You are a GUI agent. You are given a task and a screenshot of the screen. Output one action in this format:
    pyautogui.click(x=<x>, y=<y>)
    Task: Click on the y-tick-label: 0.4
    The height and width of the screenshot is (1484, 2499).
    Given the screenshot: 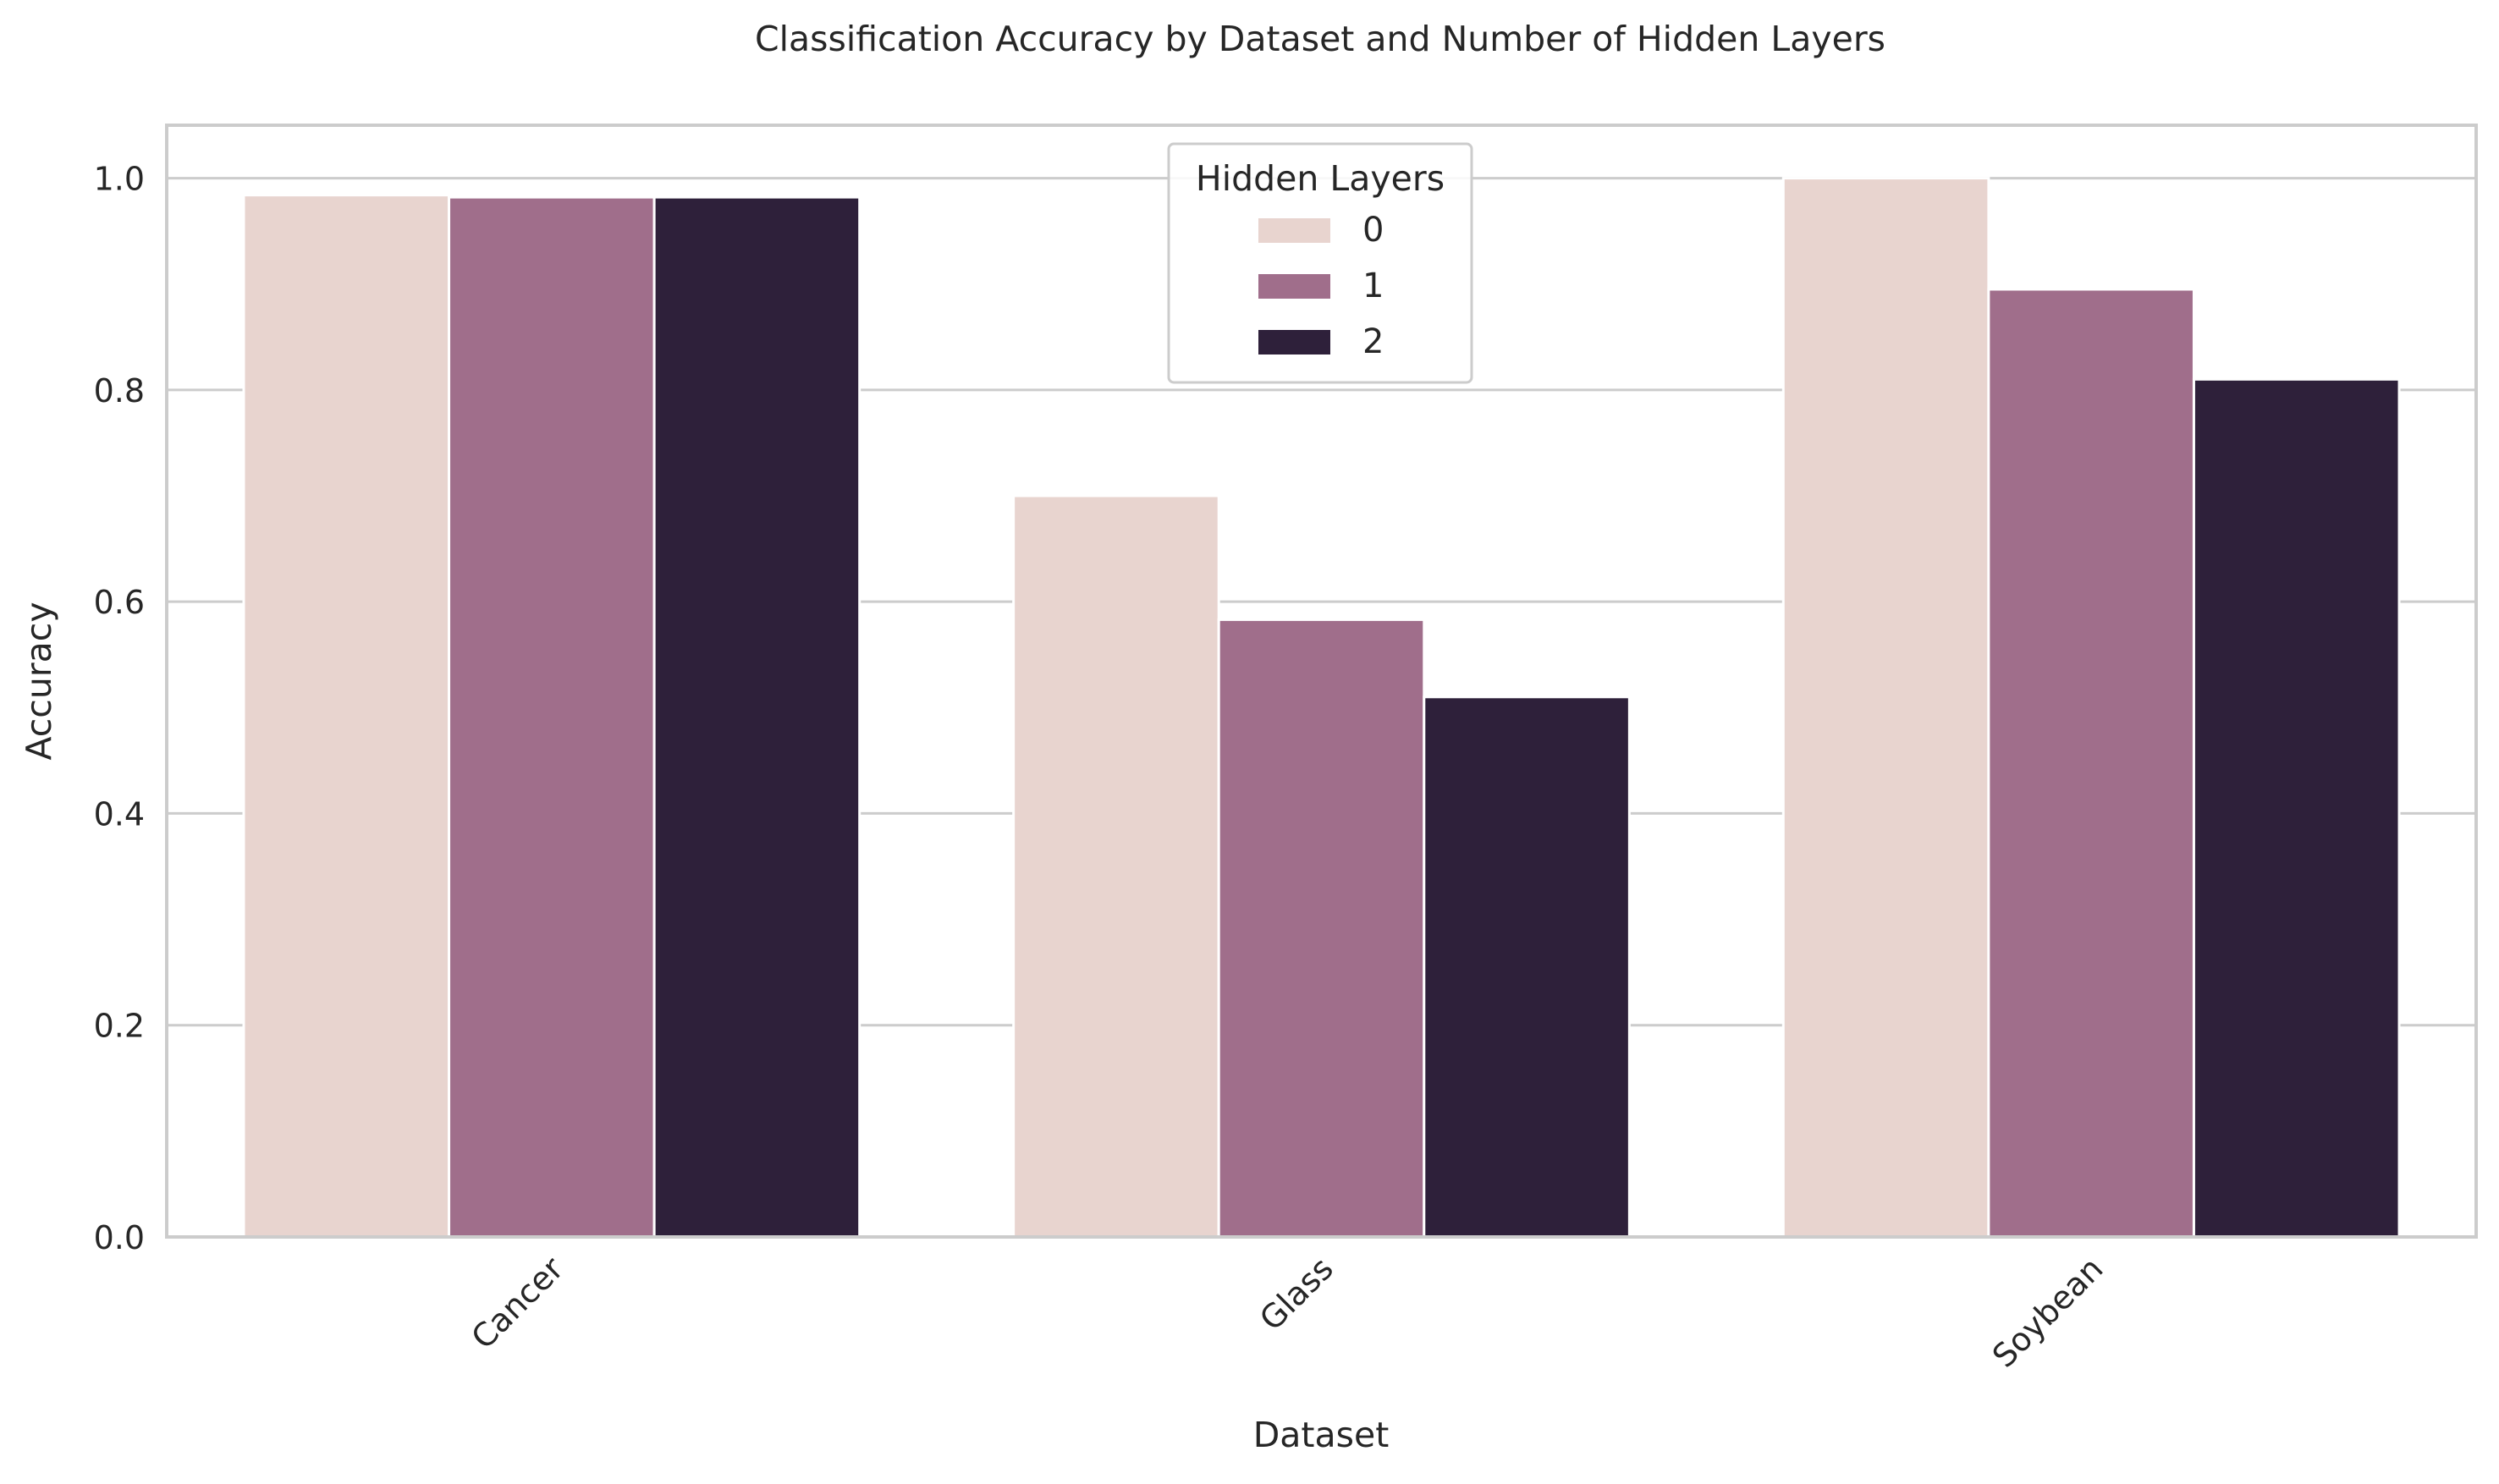 What is the action you would take?
    pyautogui.click(x=120, y=814)
    